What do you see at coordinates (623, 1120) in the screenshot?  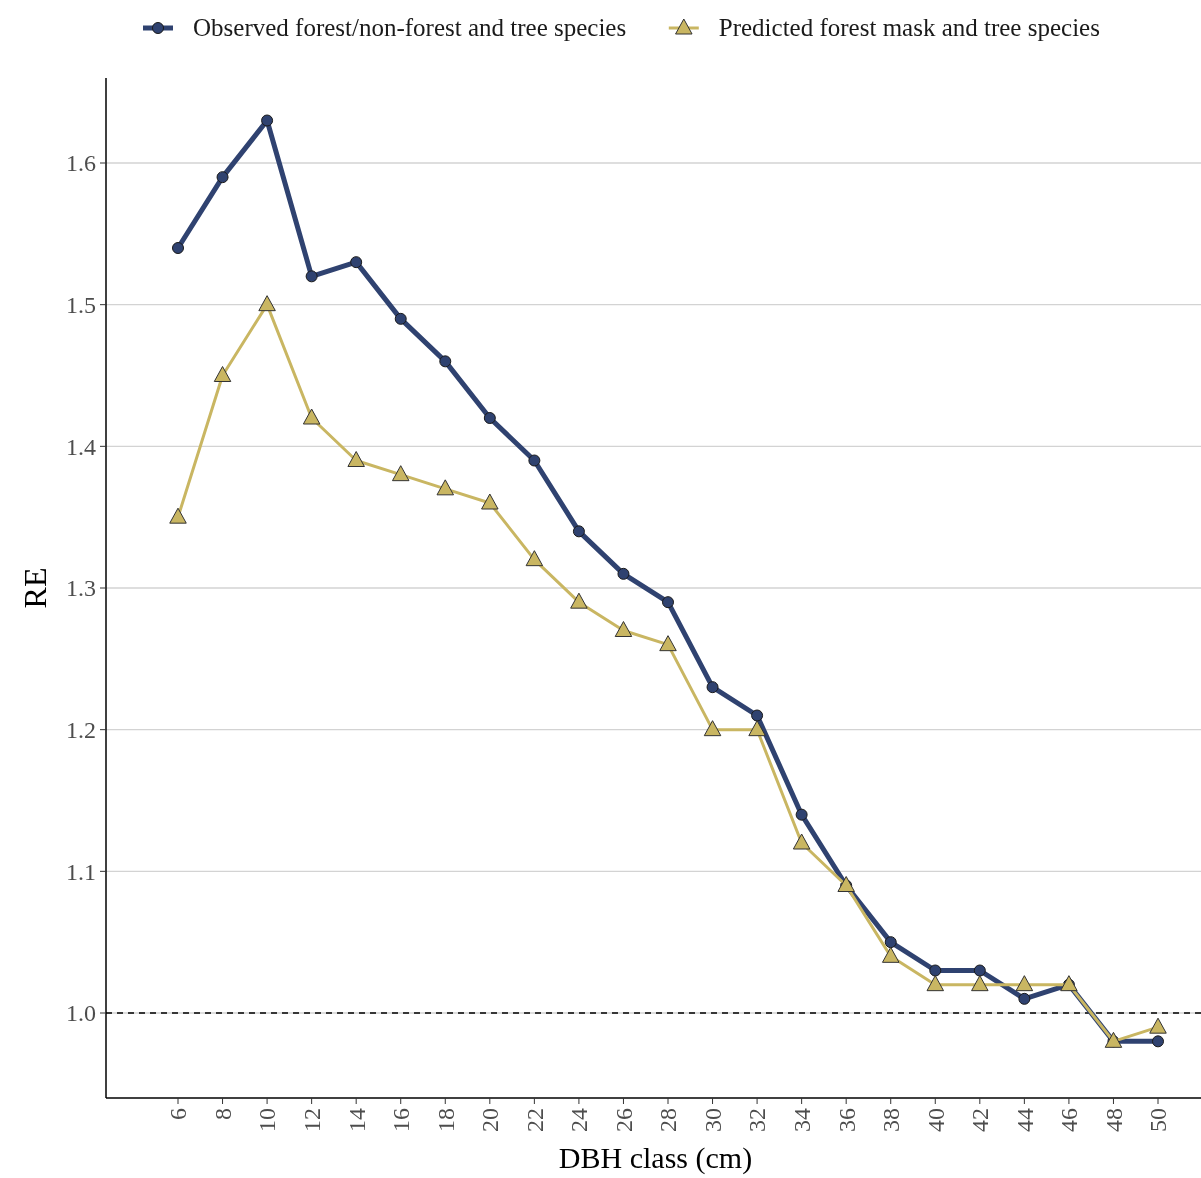 I see `x-tick-label: 26` at bounding box center [623, 1120].